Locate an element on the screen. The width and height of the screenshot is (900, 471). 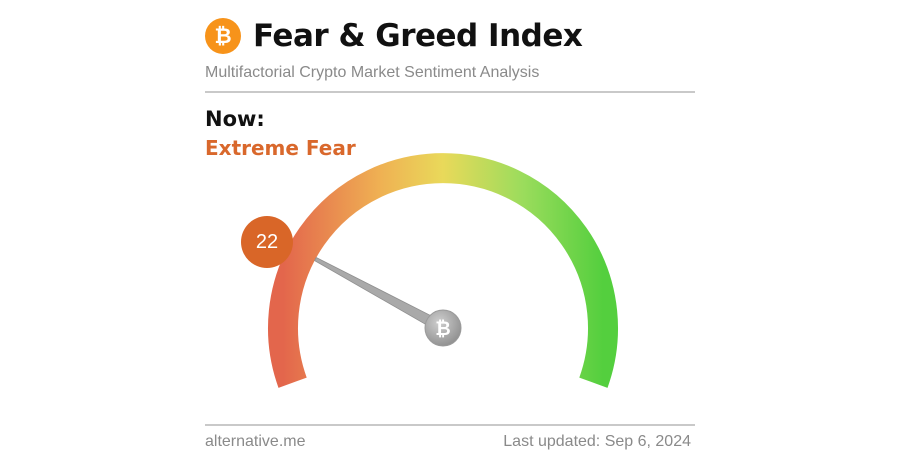
now-label: Now: is located at coordinates (235, 119).